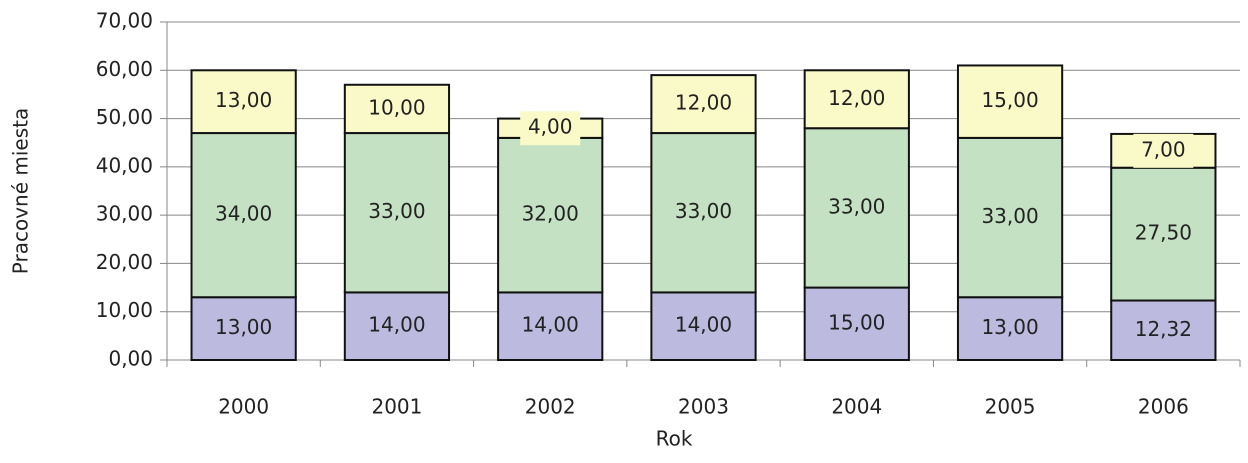 This screenshot has height=463, width=1248. I want to click on data-label: 27,50, so click(1163, 233).